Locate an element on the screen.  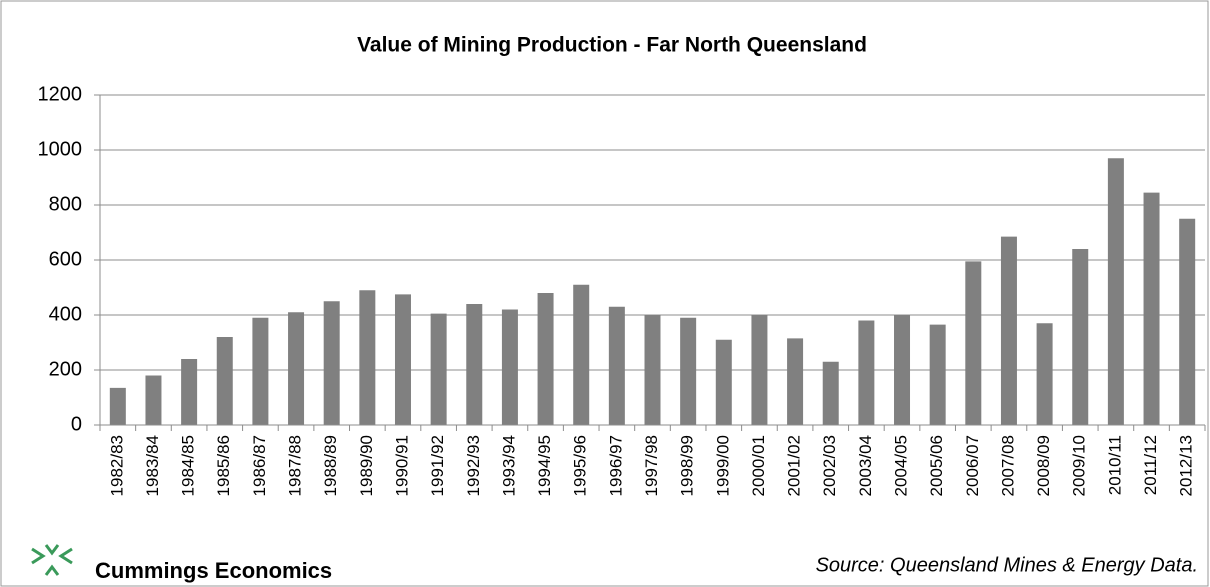
x-tick-label: 1997/98 is located at coordinates (651, 465).